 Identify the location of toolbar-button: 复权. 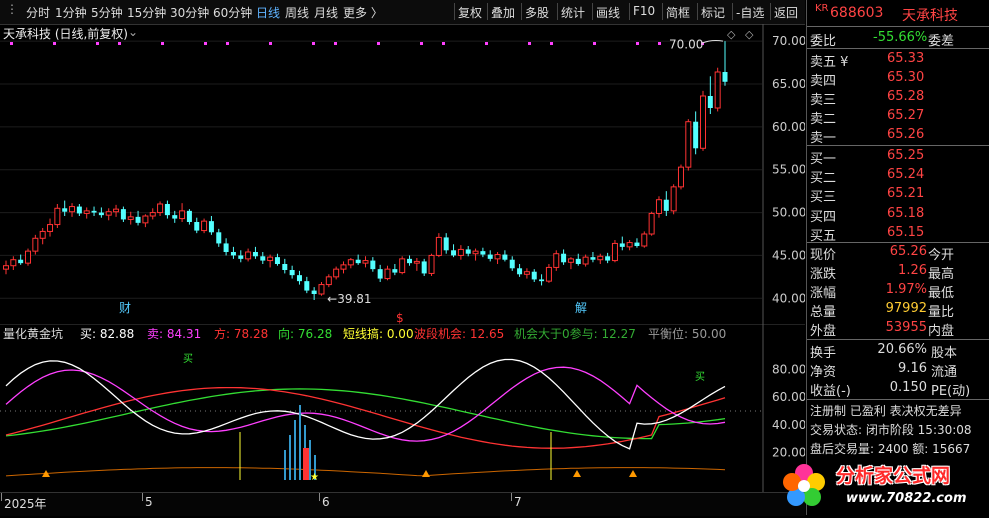
(470, 13).